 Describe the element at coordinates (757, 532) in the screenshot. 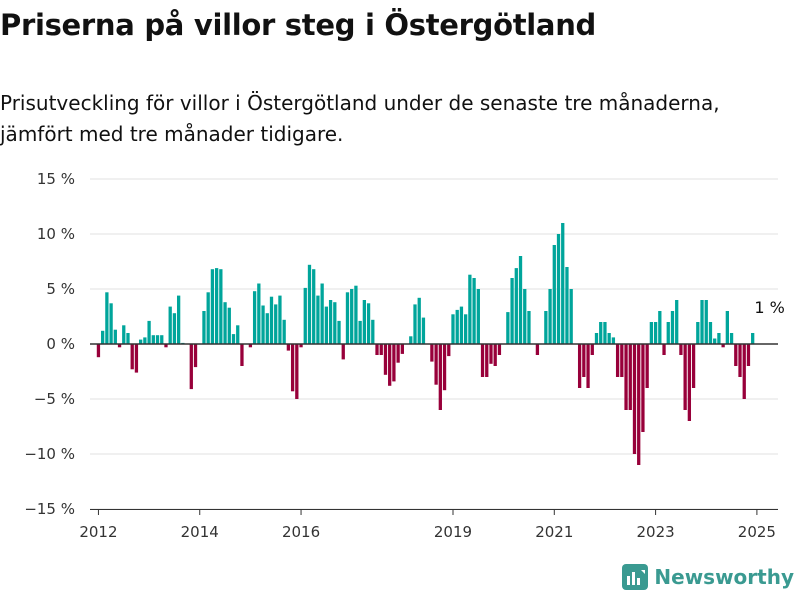

I see `x-tick-label: 2025` at that location.